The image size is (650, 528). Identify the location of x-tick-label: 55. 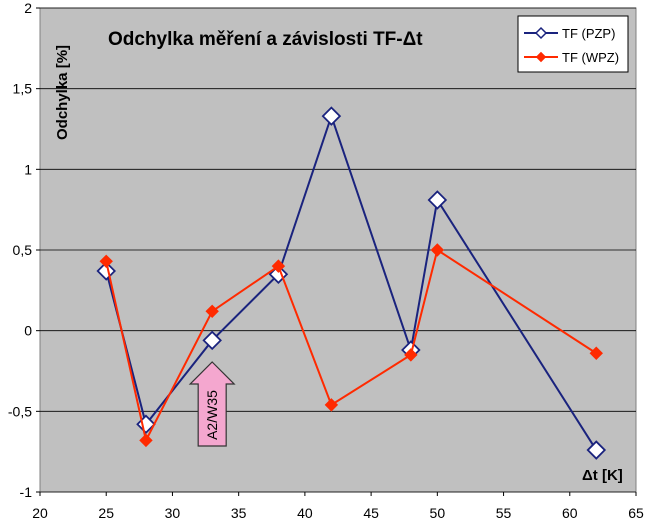
(504, 513).